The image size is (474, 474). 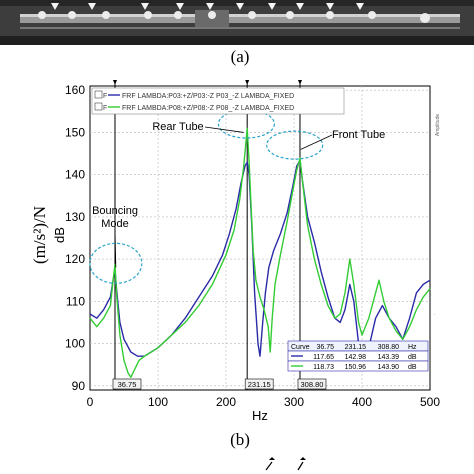 I want to click on annotation-bouncing-mode-2: Mode, so click(x=115, y=224).